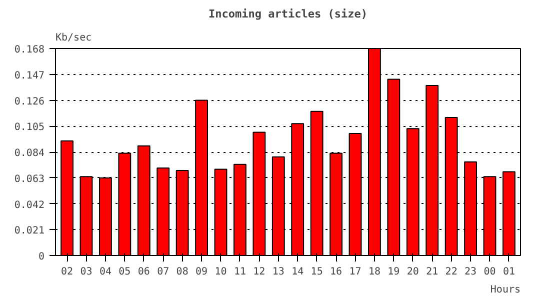 This screenshot has width=550, height=300. What do you see at coordinates (41, 257) in the screenshot?
I see `y-tick-label: 0` at bounding box center [41, 257].